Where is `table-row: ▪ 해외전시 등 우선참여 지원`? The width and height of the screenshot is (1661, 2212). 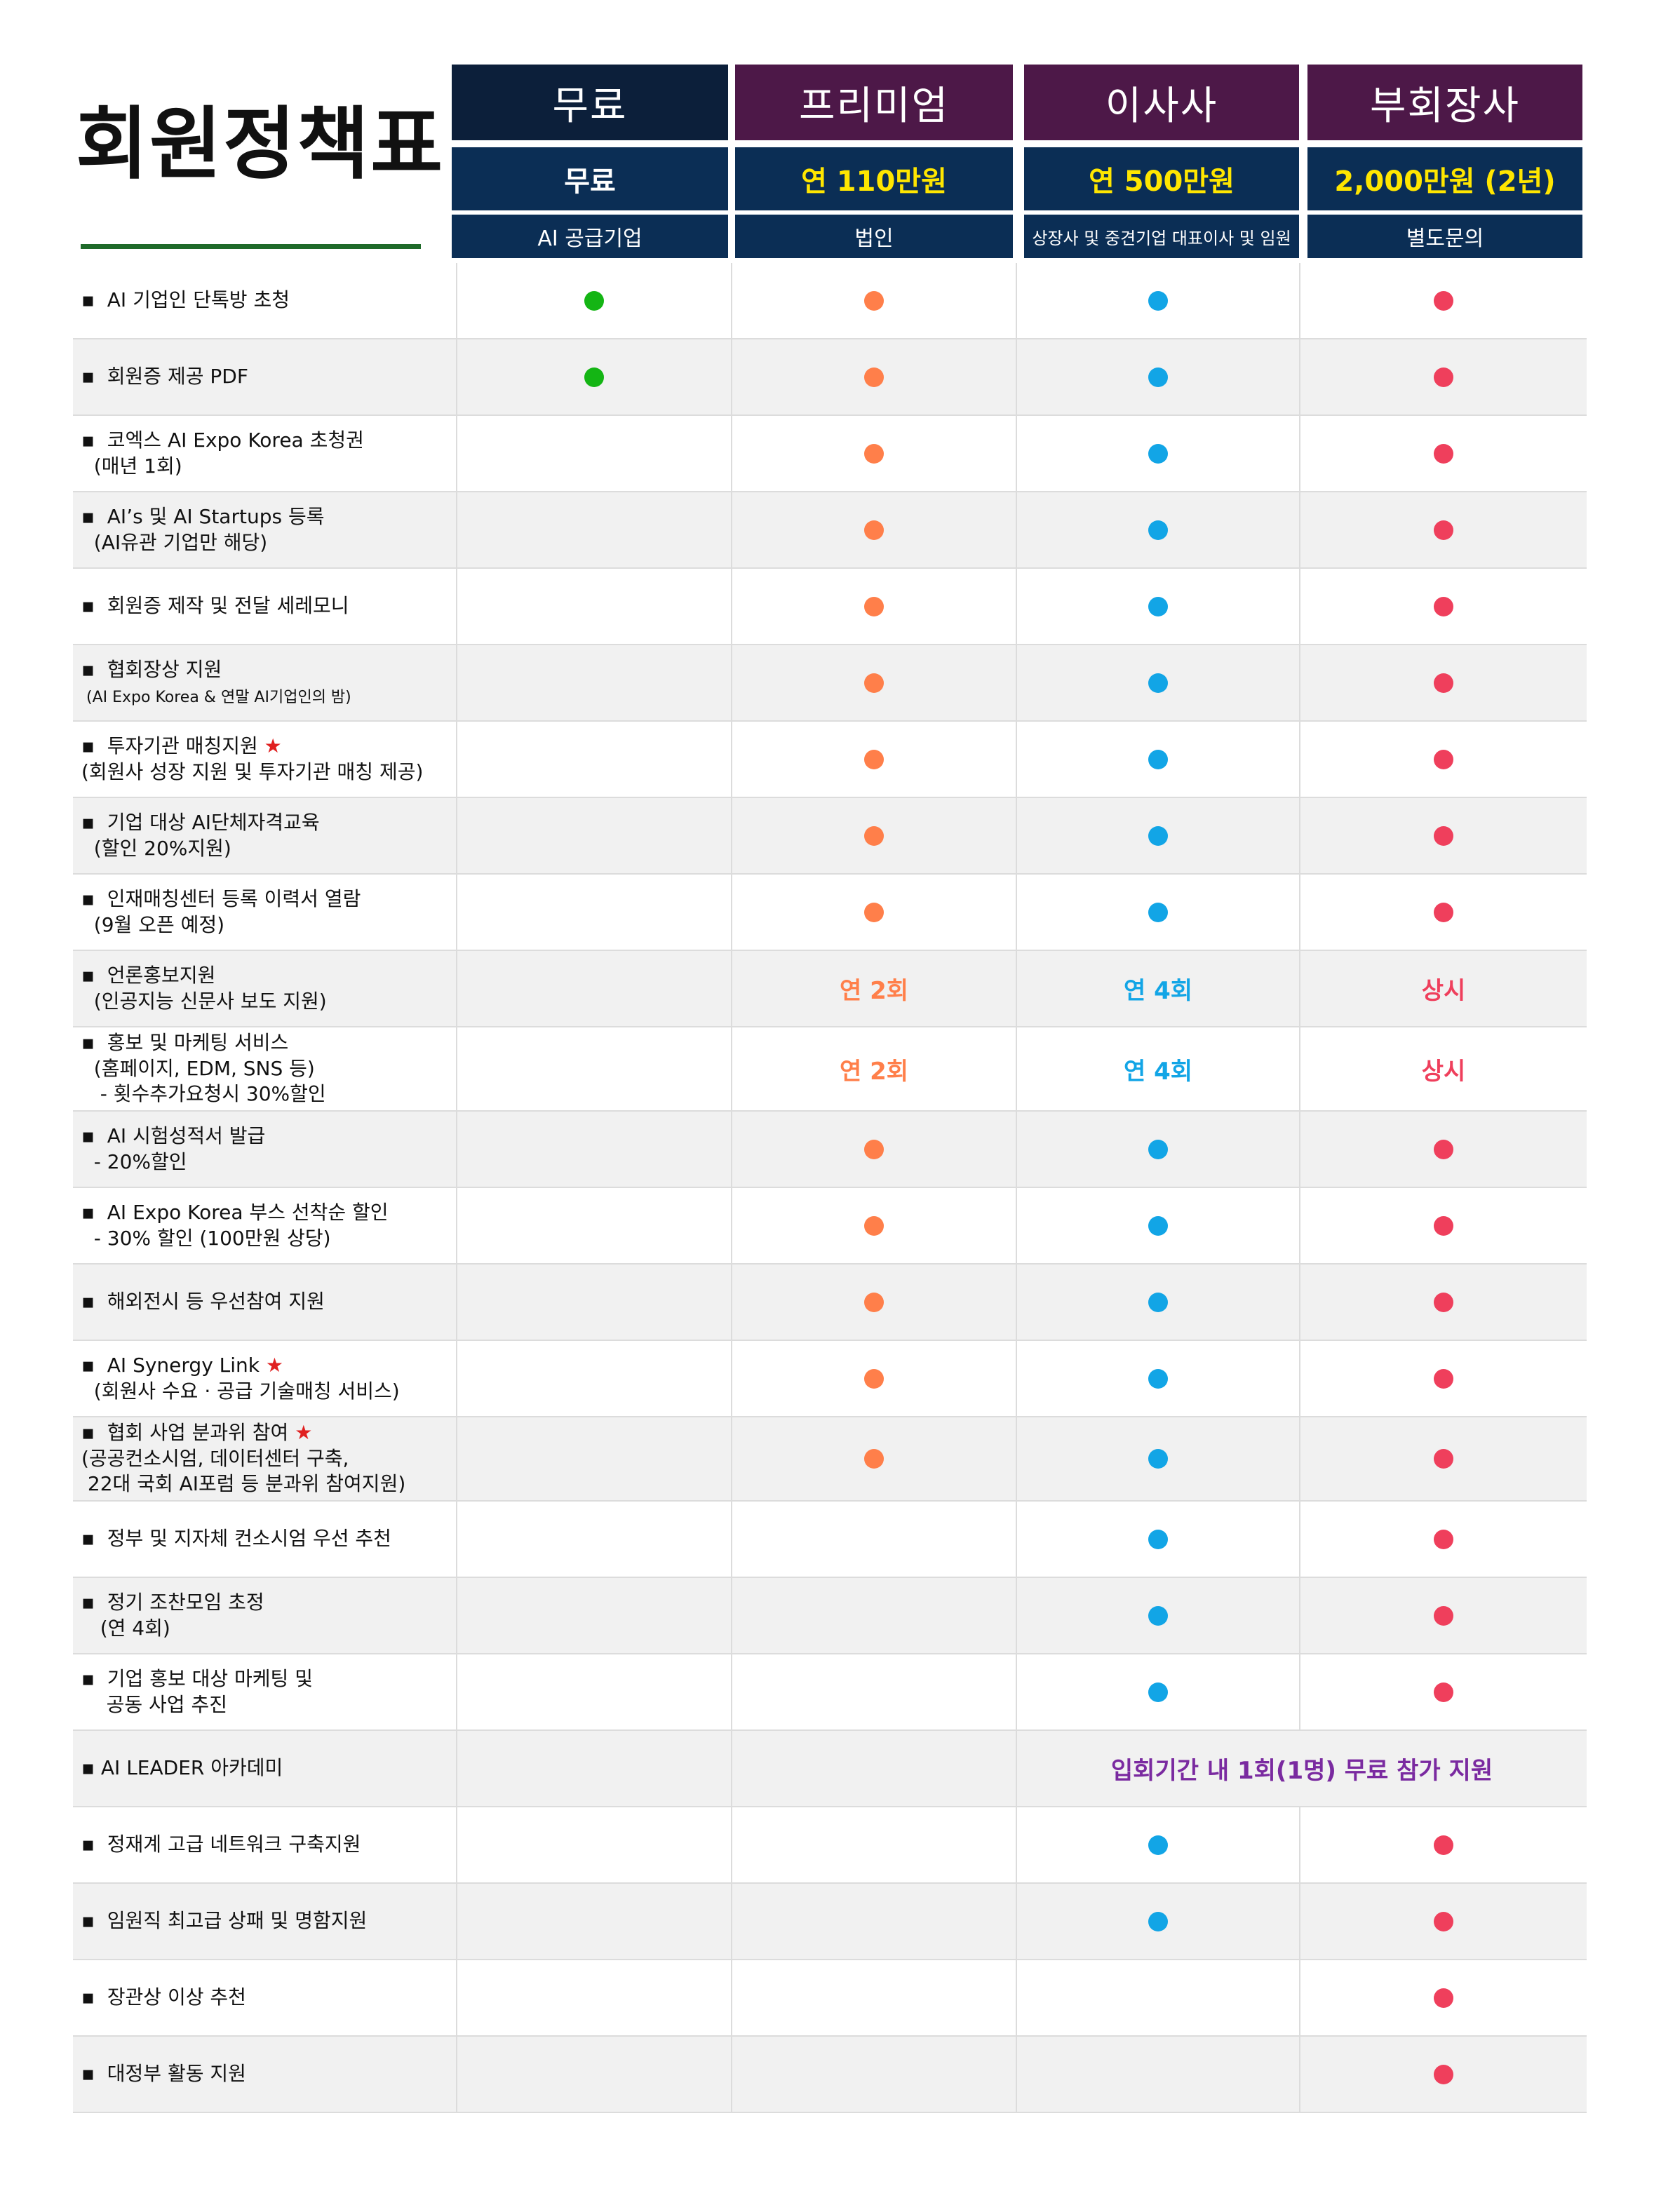
table-row: ▪ 해외전시 등 우선참여 지원 is located at coordinates (830, 1303).